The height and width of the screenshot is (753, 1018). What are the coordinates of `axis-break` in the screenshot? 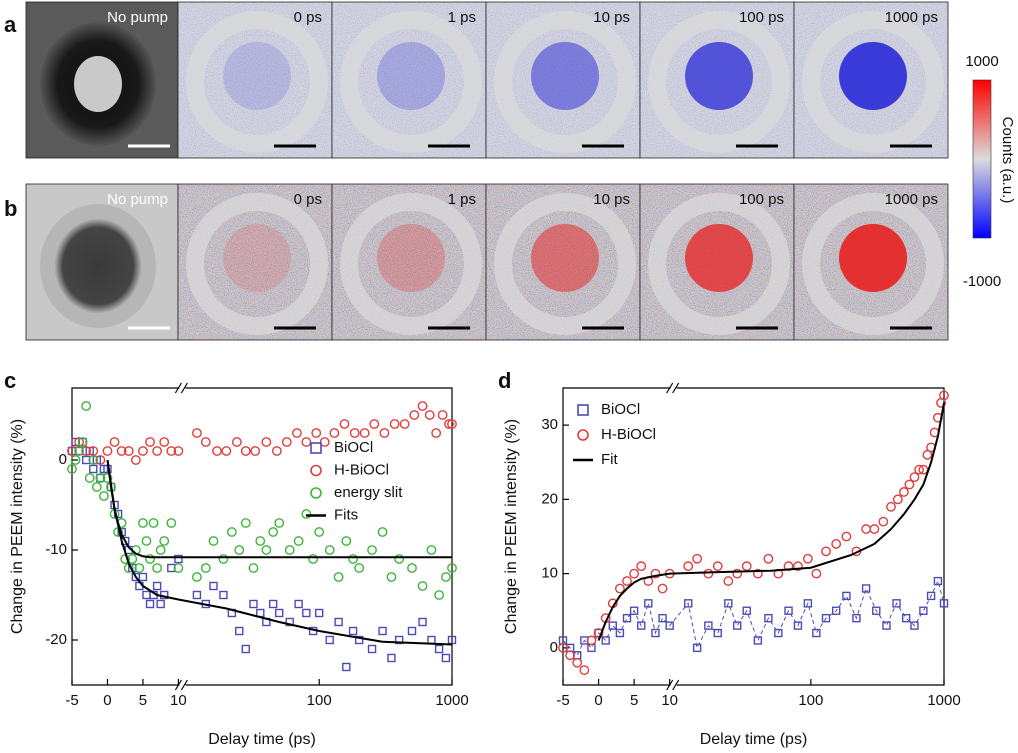 It's located at (181, 388).